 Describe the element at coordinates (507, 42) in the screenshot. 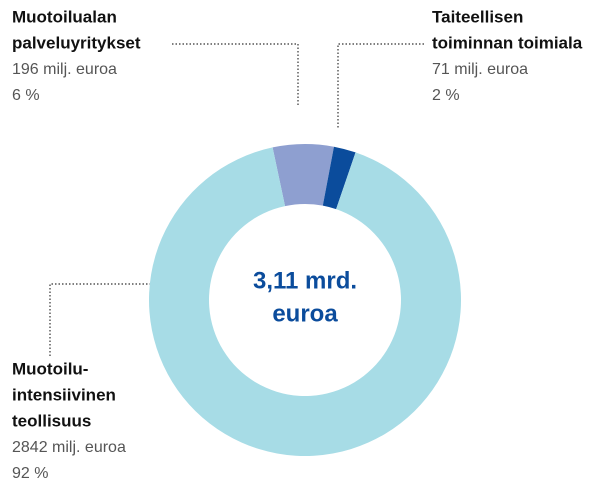

I see `segment-label: toiminnan toimiala` at that location.